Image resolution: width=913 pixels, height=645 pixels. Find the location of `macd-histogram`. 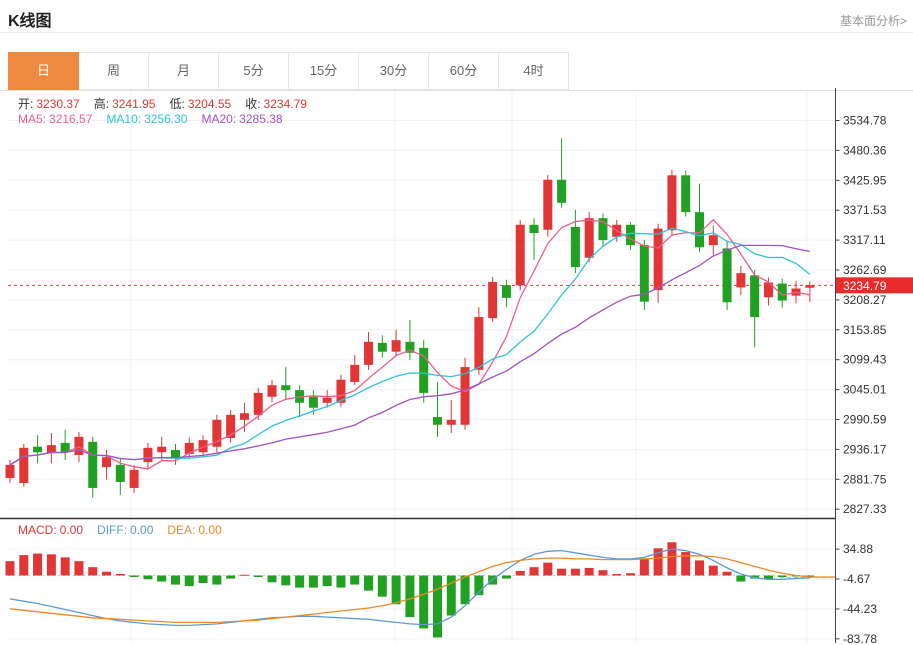

macd-histogram is located at coordinates (410, 590).